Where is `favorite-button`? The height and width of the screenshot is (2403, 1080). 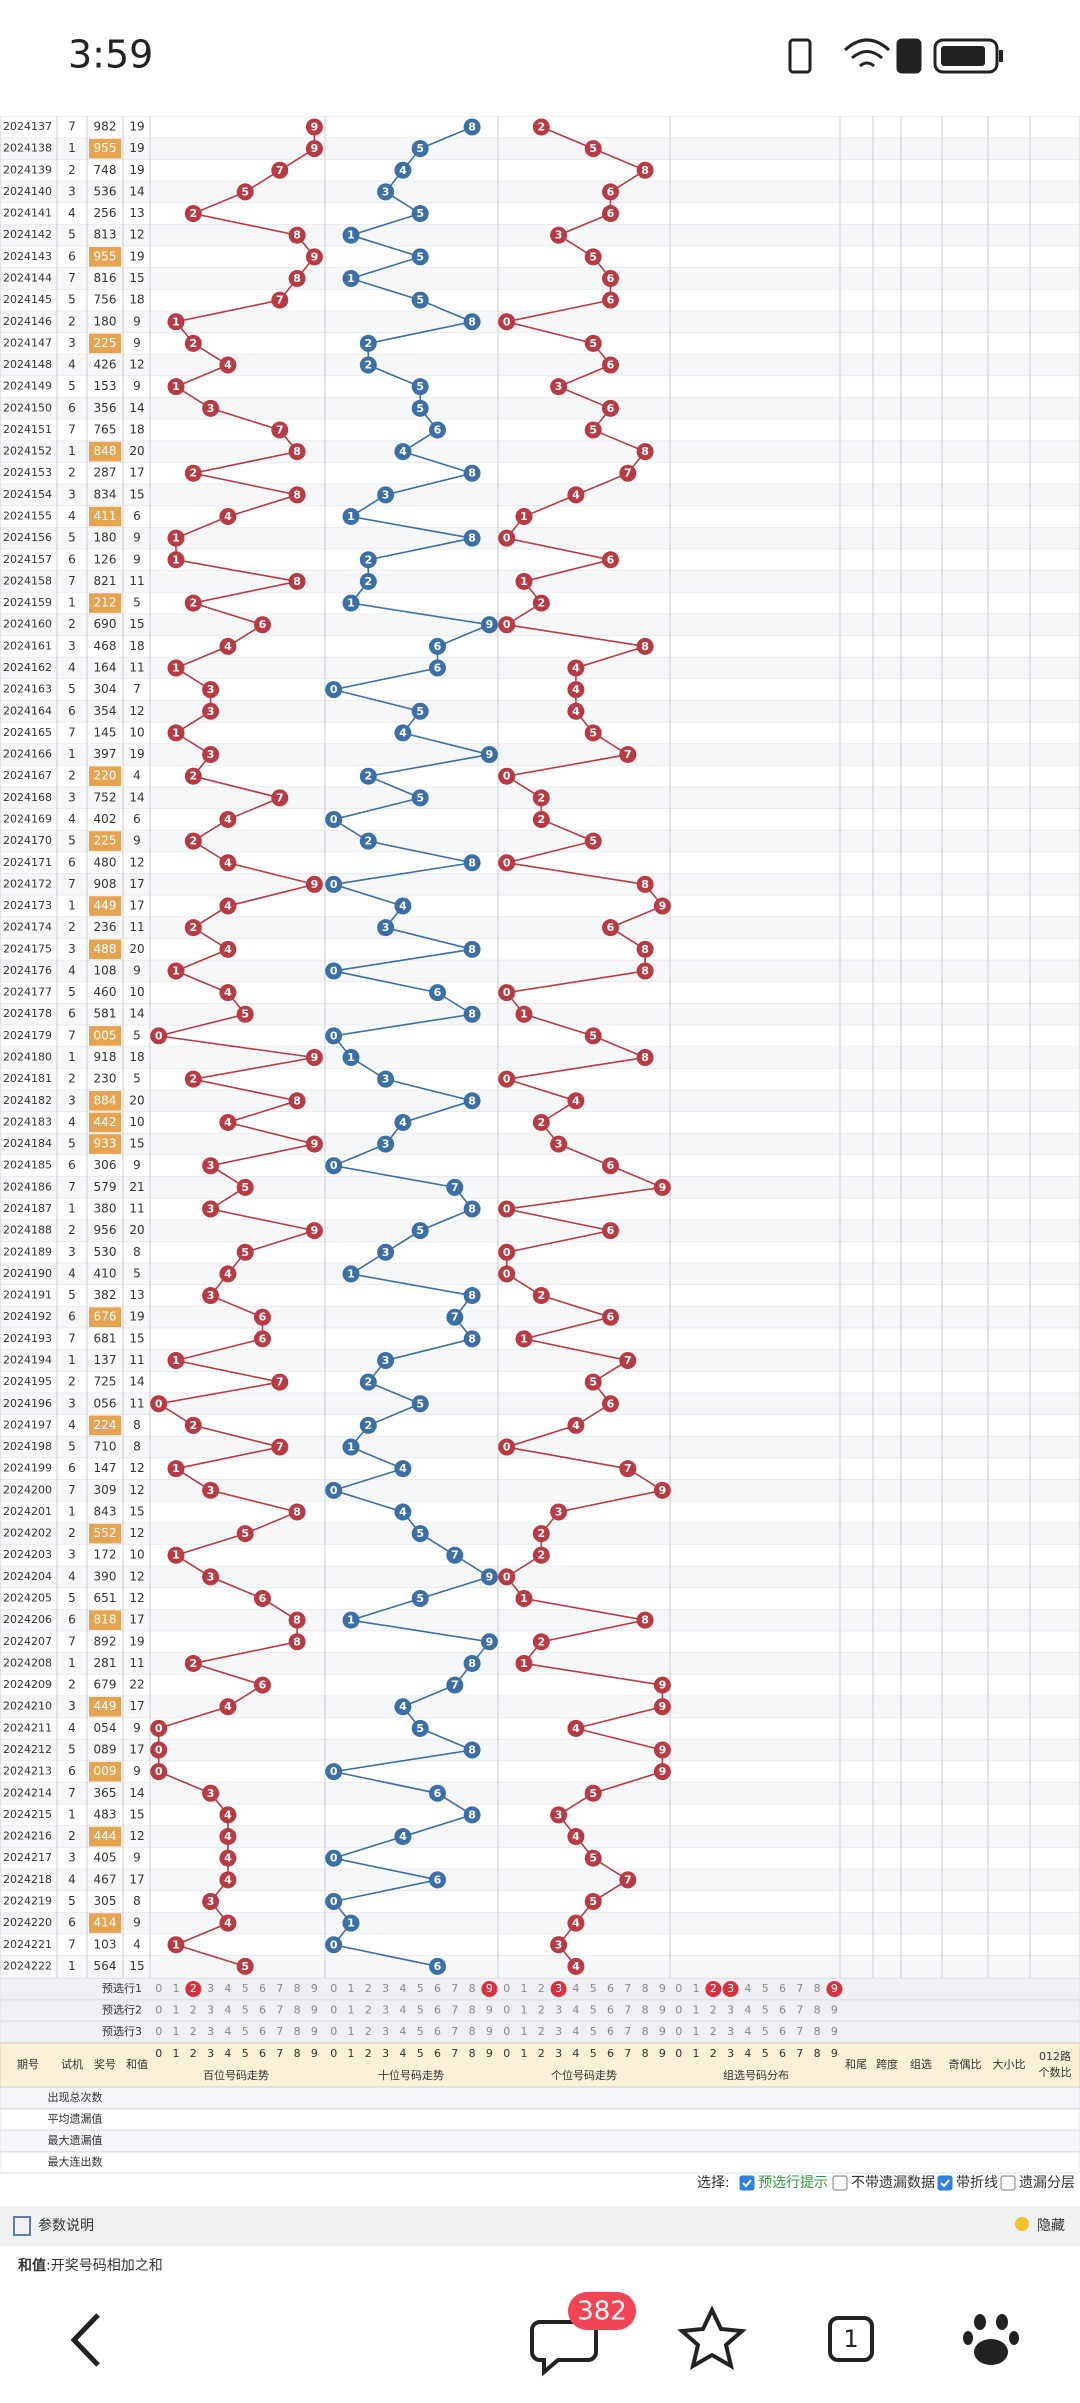 favorite-button is located at coordinates (712, 2338).